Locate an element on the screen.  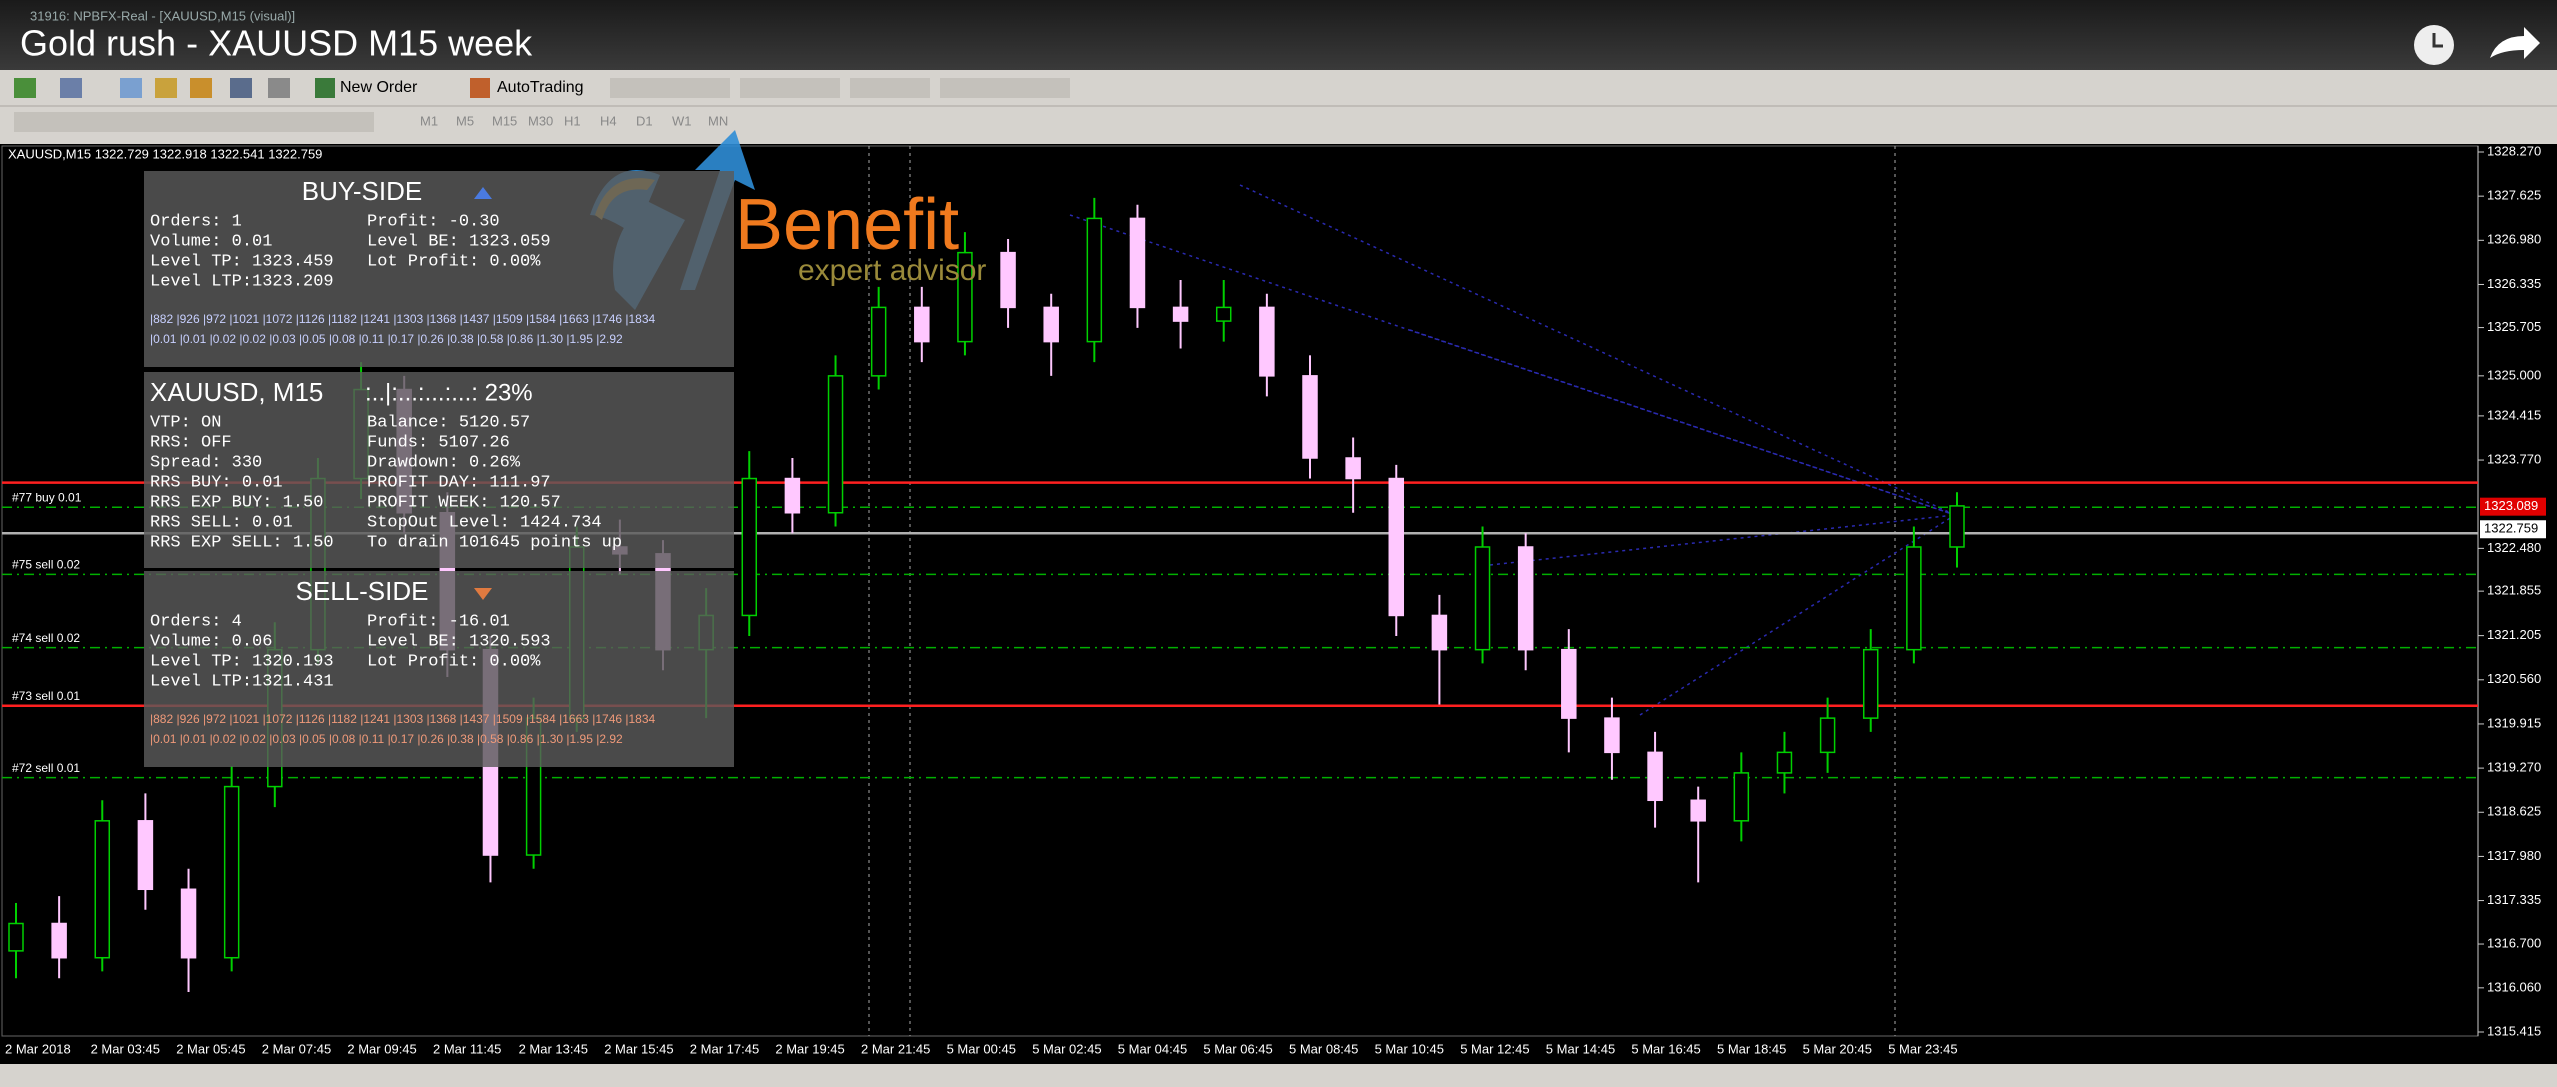
share-icon is located at coordinates (2515, 43).